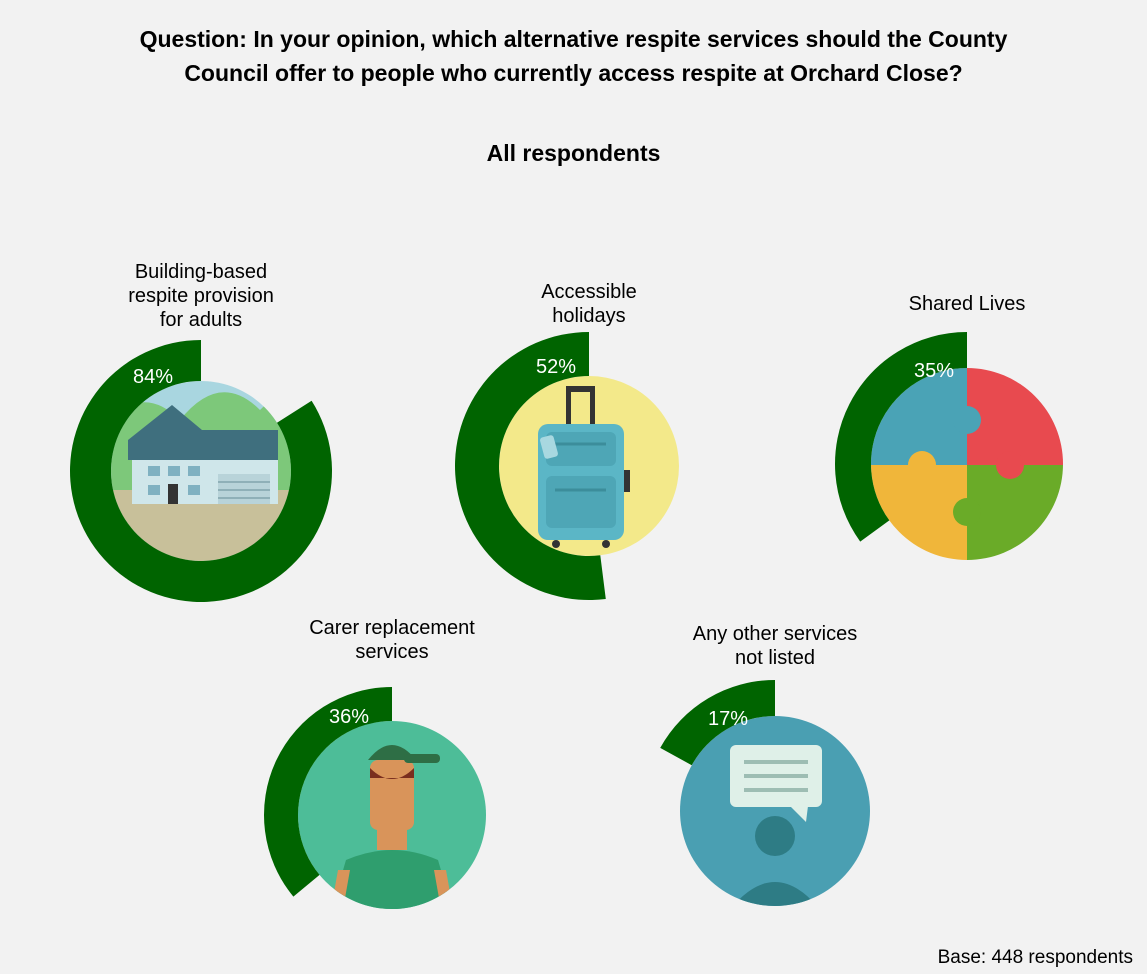 The image size is (1147, 974). I want to click on ring-arc-carer, so click(328, 792).